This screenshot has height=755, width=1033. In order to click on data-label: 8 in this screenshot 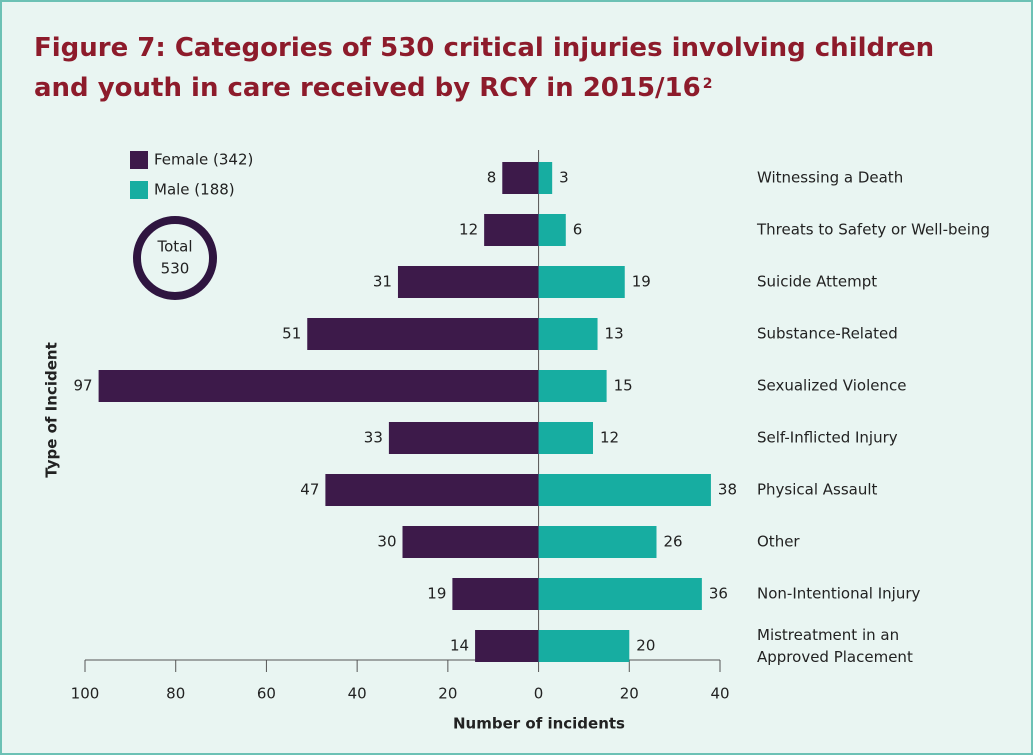, I will do `click(492, 178)`.